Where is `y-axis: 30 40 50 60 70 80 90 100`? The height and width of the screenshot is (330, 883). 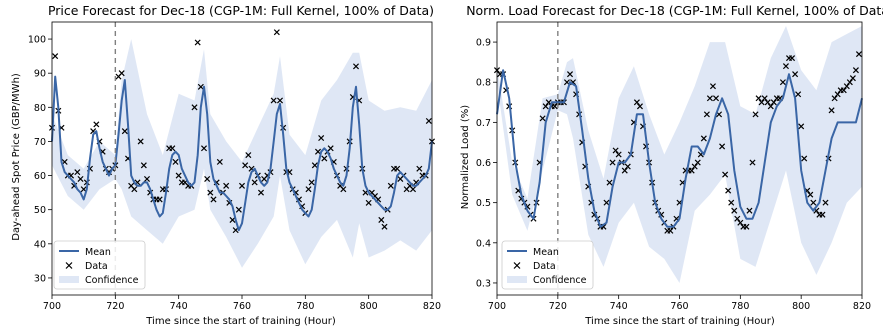 y-axis: 30 40 50 60 70 80 90 100 is located at coordinates (40, 159).